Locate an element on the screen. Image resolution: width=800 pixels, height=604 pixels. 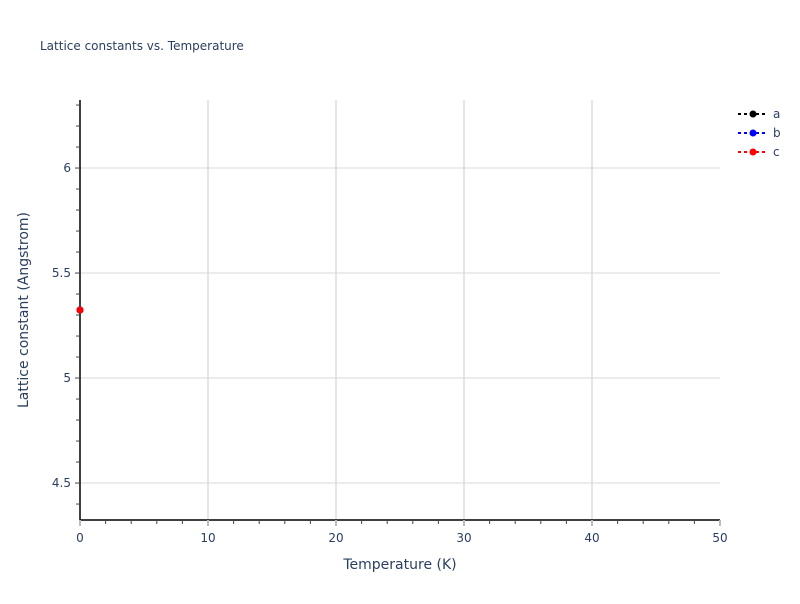
legend-label-b: b is located at coordinates (777, 133).